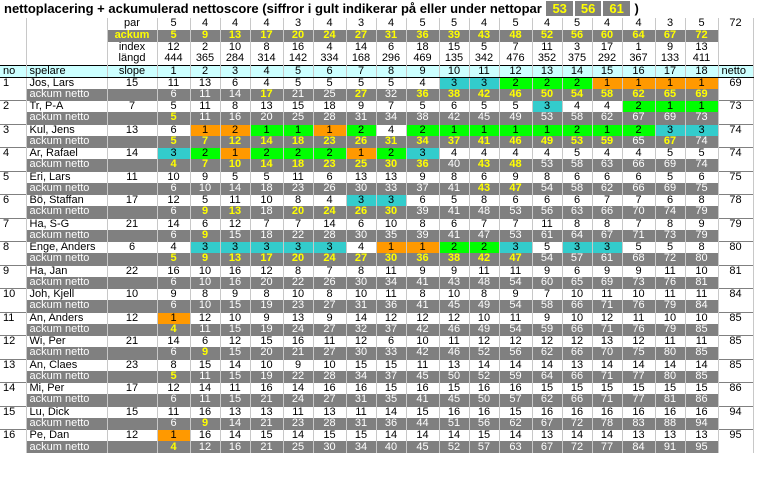 This screenshot has height=487, width=784. What do you see at coordinates (330, 59) in the screenshot?
I see `length-cell: 334` at bounding box center [330, 59].